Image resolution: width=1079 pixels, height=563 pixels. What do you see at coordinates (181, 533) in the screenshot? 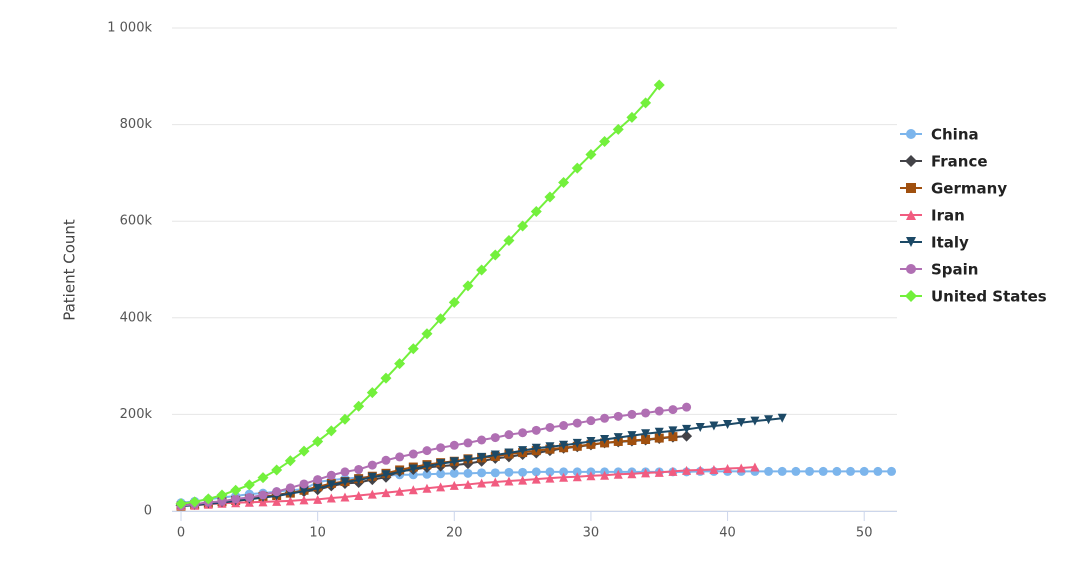
I see `x-tick-label: 0` at bounding box center [181, 533].